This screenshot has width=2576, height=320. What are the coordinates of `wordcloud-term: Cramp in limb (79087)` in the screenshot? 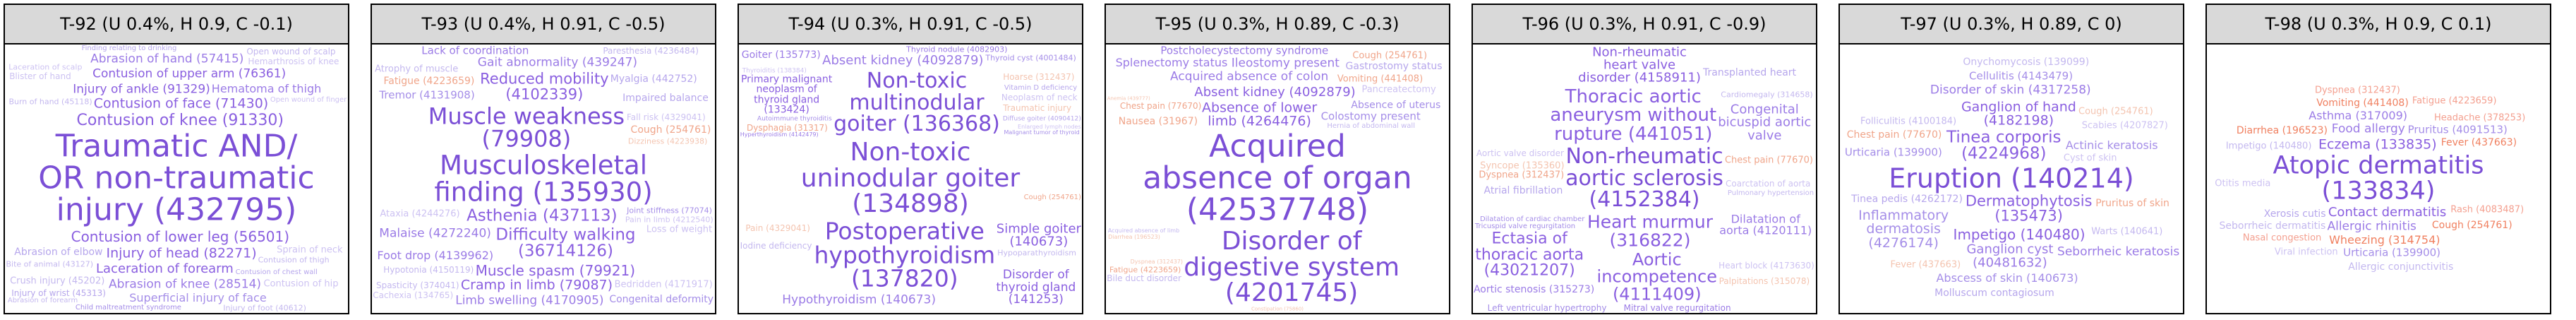 It's located at (536, 285).